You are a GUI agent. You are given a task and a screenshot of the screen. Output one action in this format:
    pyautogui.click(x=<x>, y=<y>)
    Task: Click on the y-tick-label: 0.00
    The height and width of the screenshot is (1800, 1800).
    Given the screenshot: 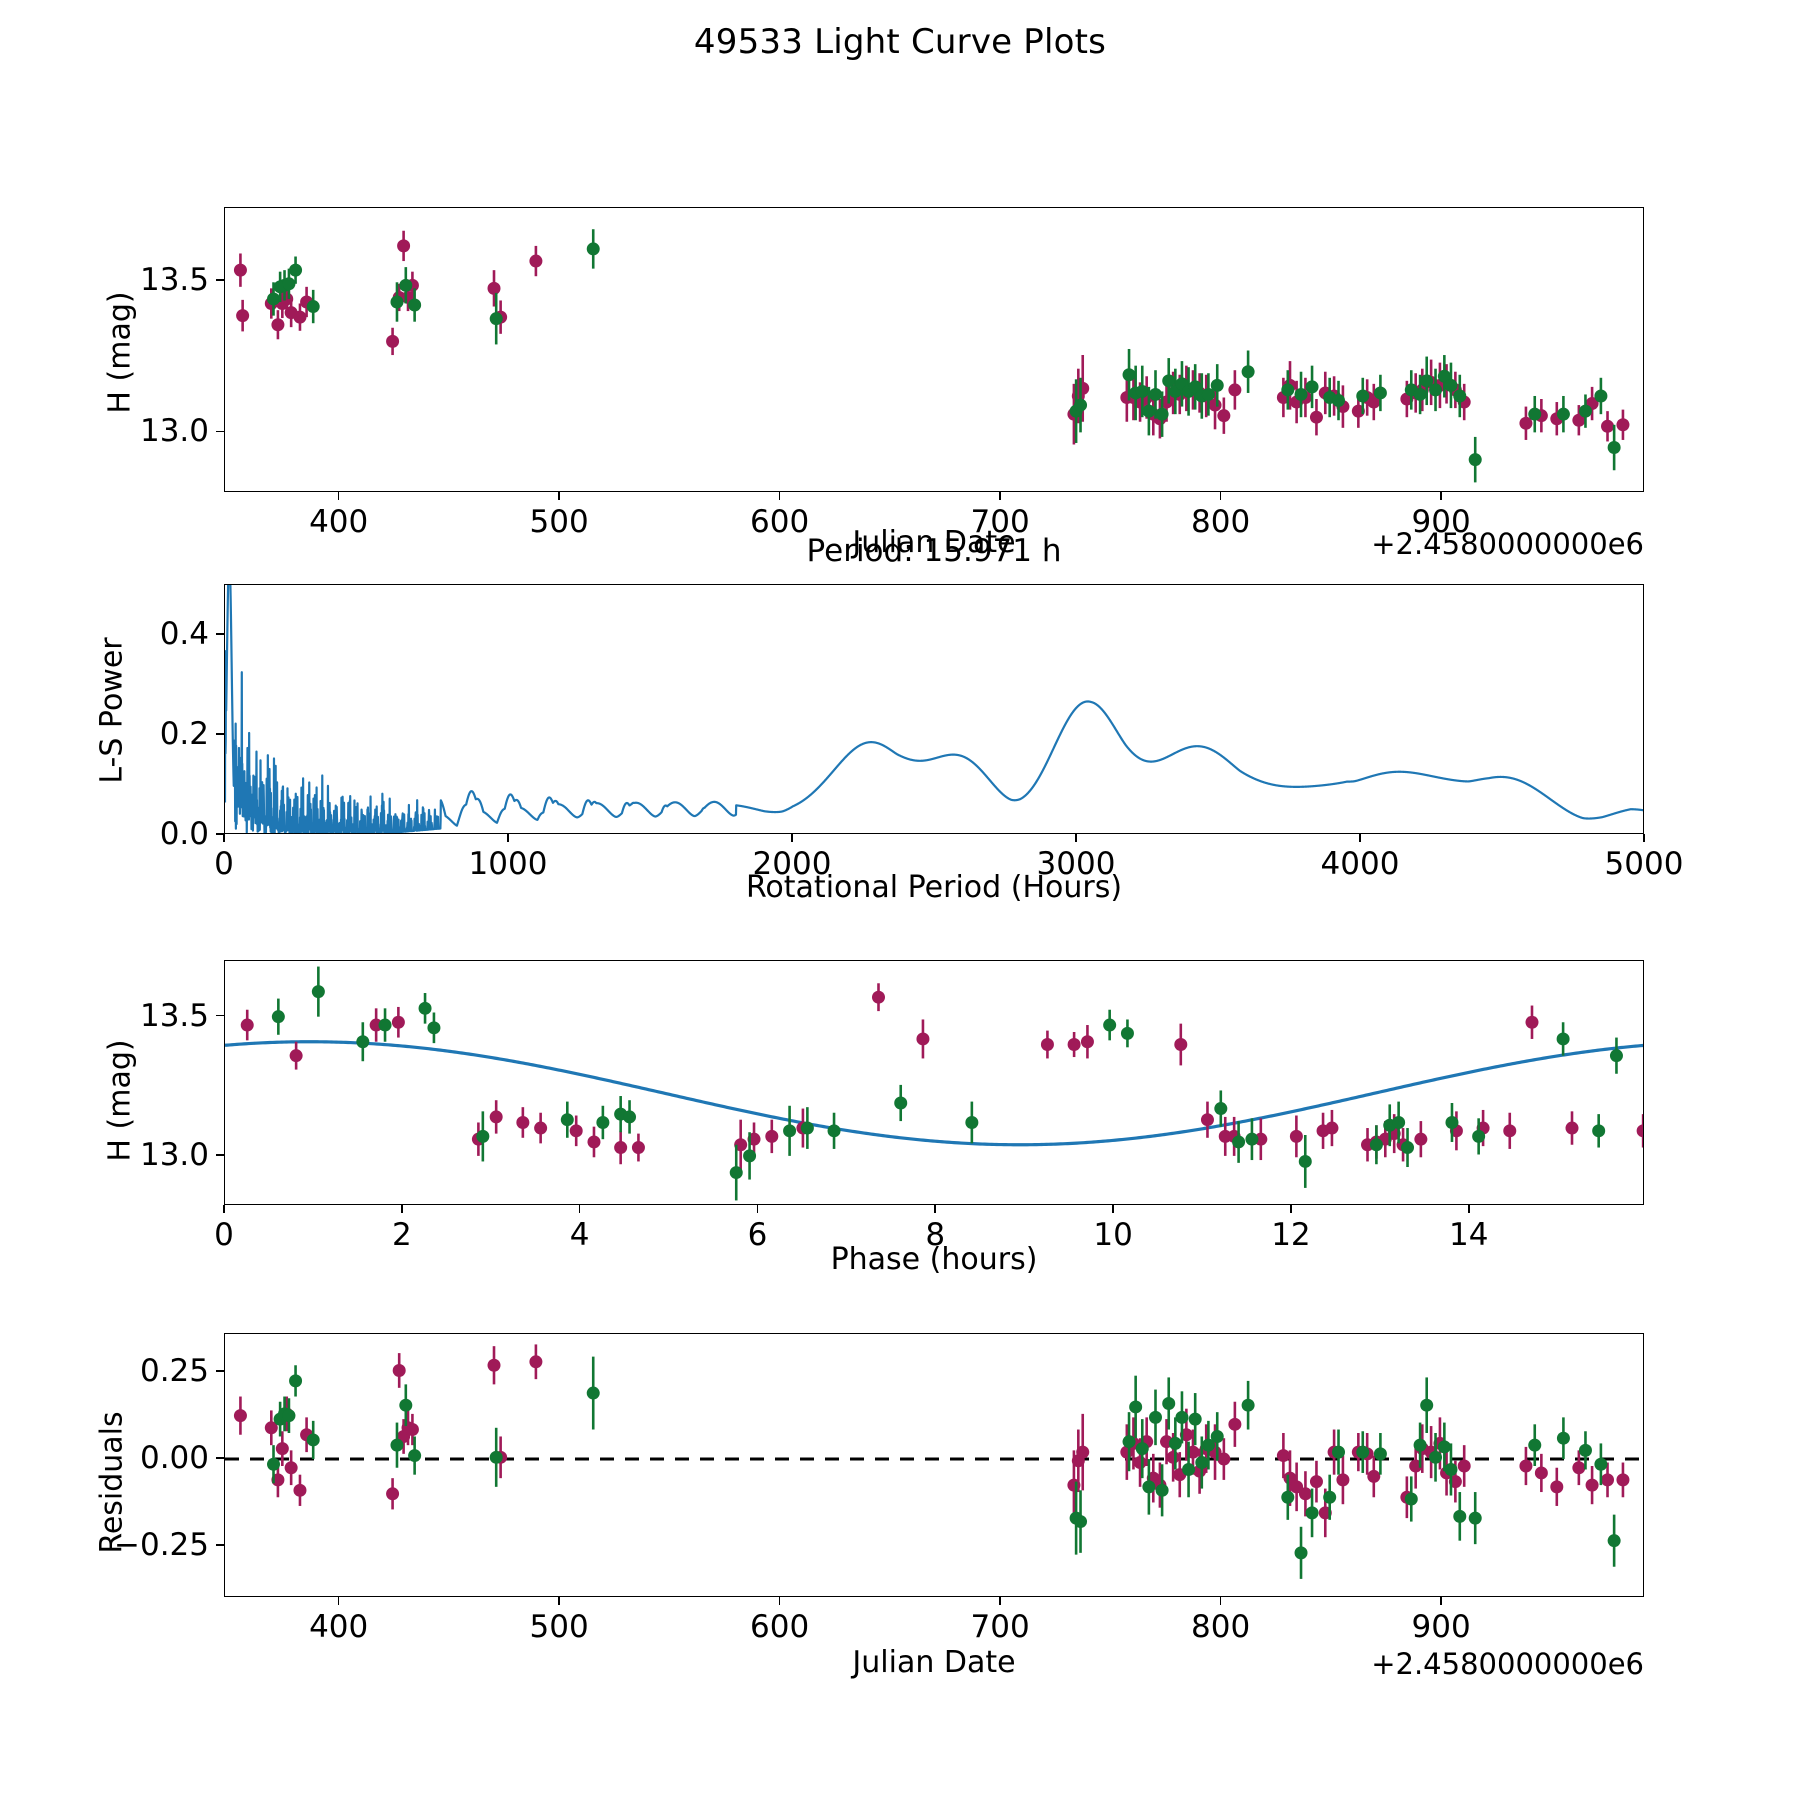 What is the action you would take?
    pyautogui.click(x=174, y=1458)
    